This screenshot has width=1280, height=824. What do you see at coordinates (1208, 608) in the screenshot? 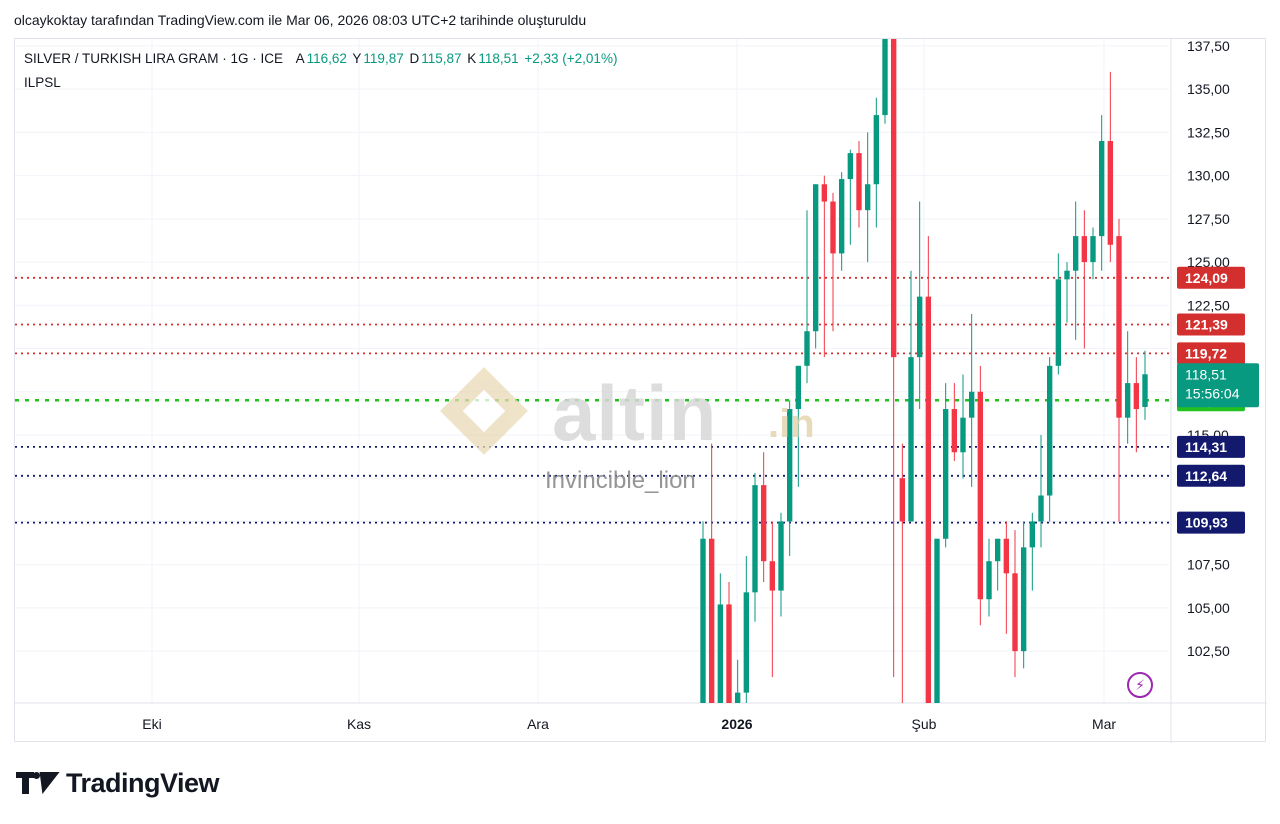
I see `y-tick-label: 105,00` at bounding box center [1208, 608].